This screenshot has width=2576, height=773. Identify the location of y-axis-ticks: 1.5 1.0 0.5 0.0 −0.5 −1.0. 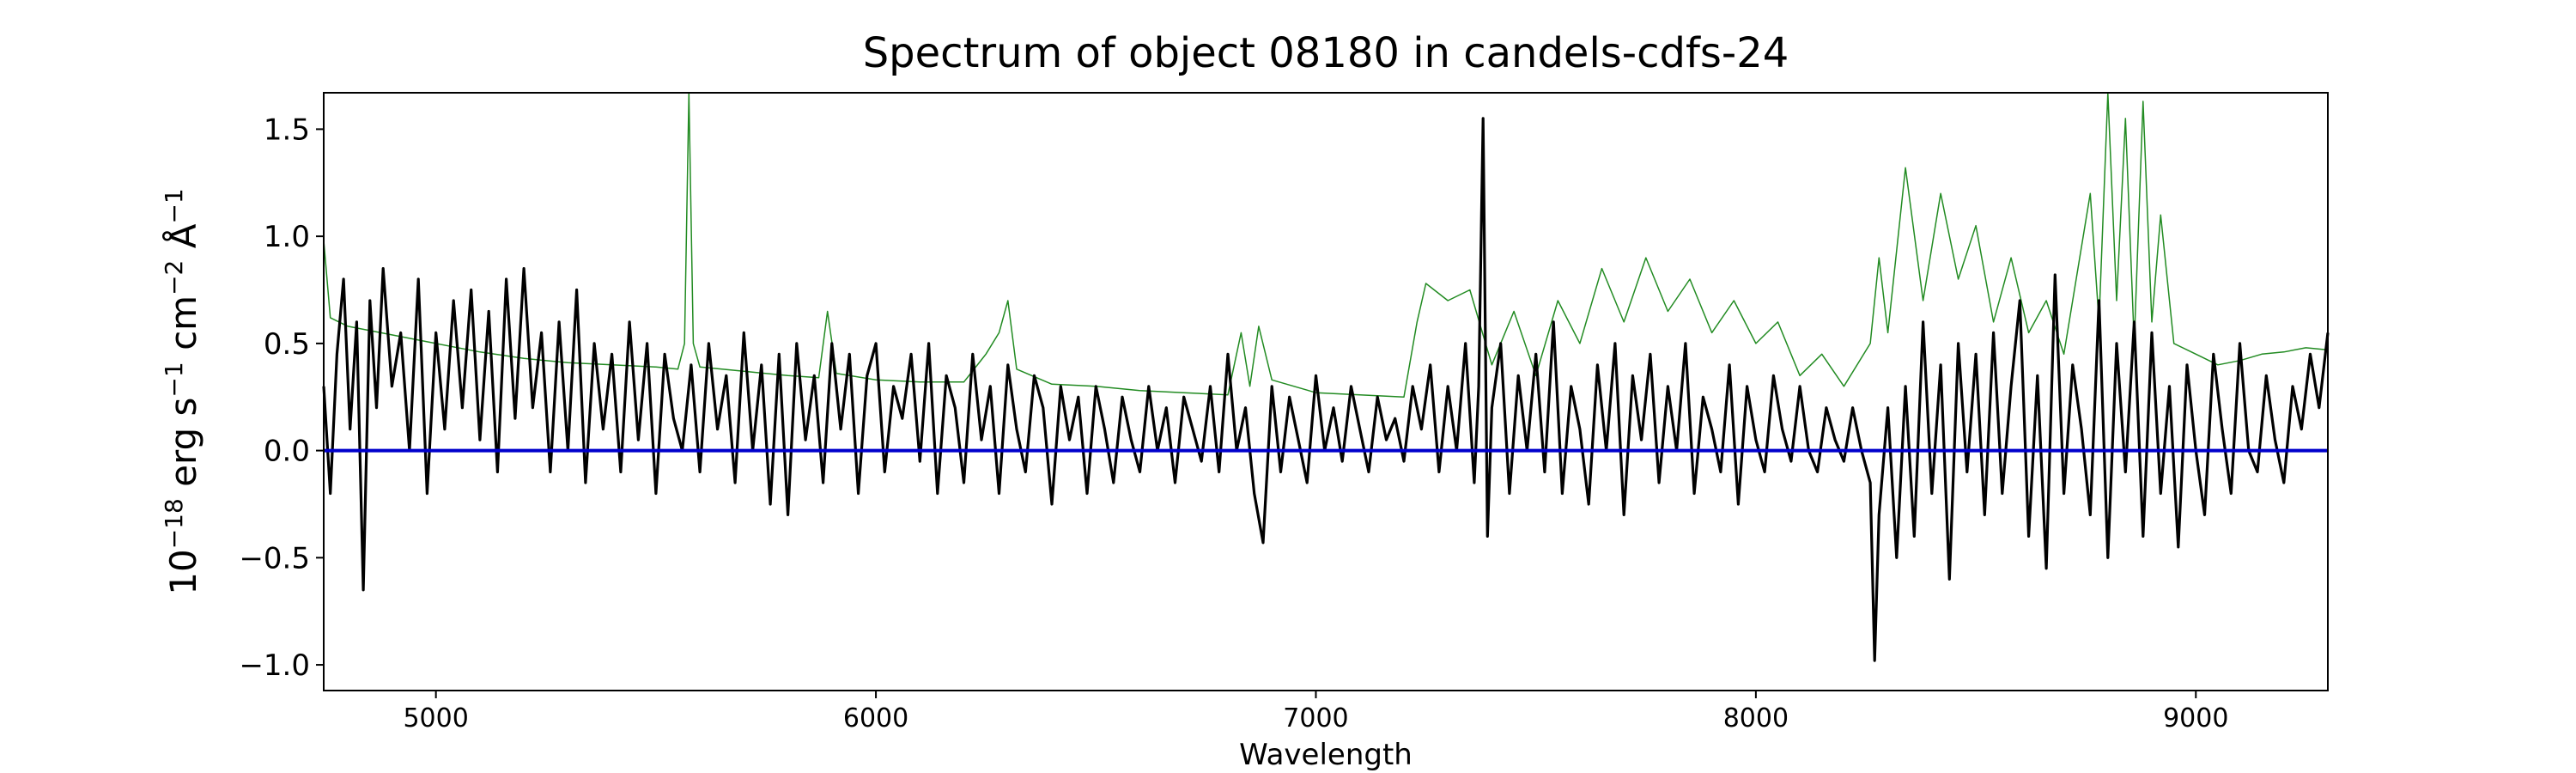
(281, 398).